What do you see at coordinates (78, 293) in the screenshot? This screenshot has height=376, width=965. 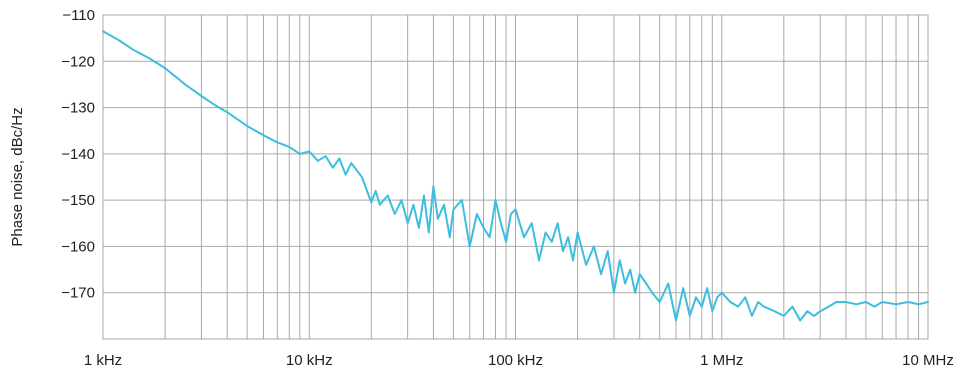 I see `y-tick-label: −170` at bounding box center [78, 293].